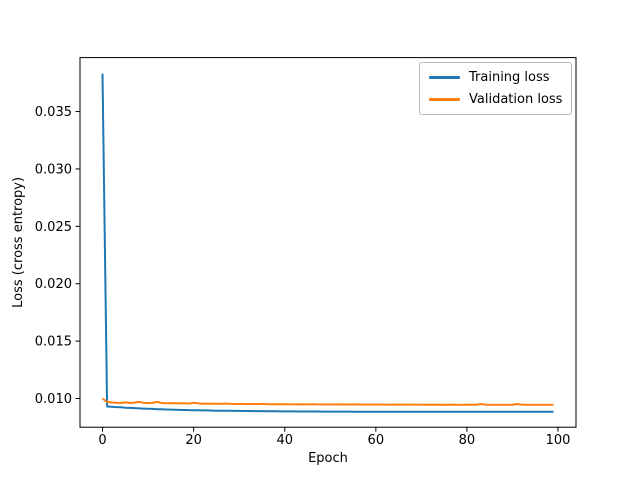 The height and width of the screenshot is (480, 640). What do you see at coordinates (328, 458) in the screenshot?
I see `x-axis-label: Epoch` at bounding box center [328, 458].